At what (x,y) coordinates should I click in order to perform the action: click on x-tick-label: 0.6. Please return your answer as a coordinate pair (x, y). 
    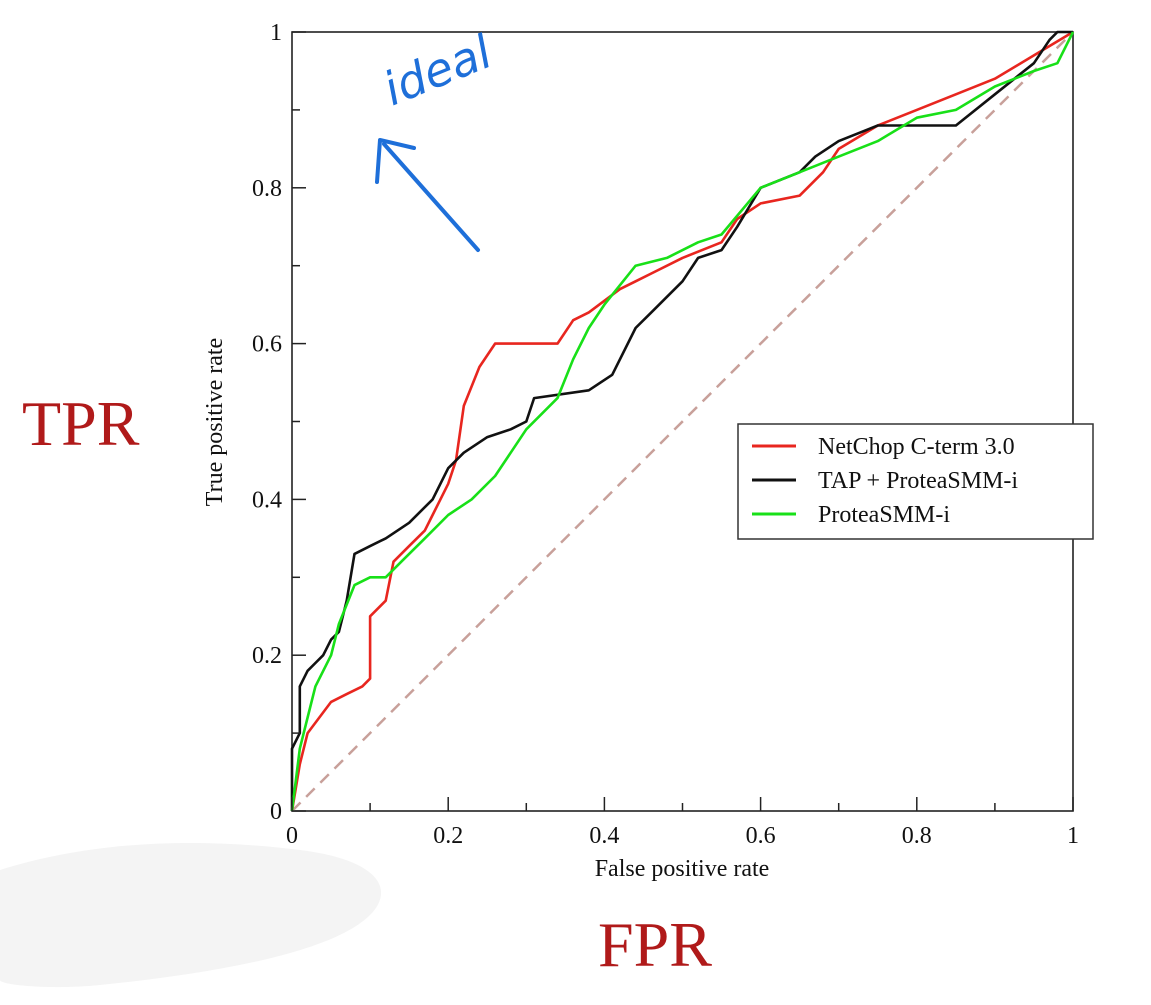
    Looking at the image, I should click on (761, 836).